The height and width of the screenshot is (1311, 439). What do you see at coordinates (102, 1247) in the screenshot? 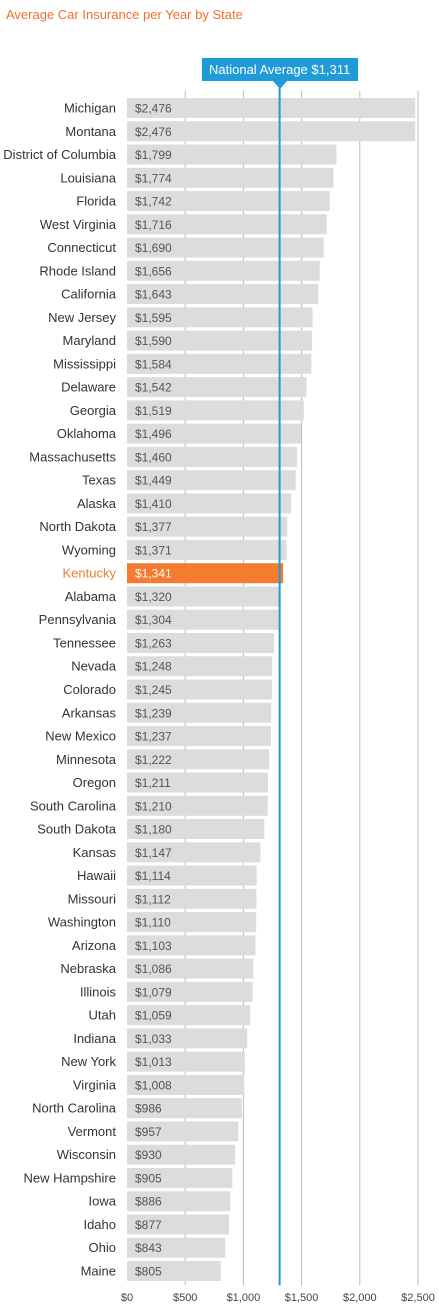
I see `category-label: Ohio` at bounding box center [102, 1247].